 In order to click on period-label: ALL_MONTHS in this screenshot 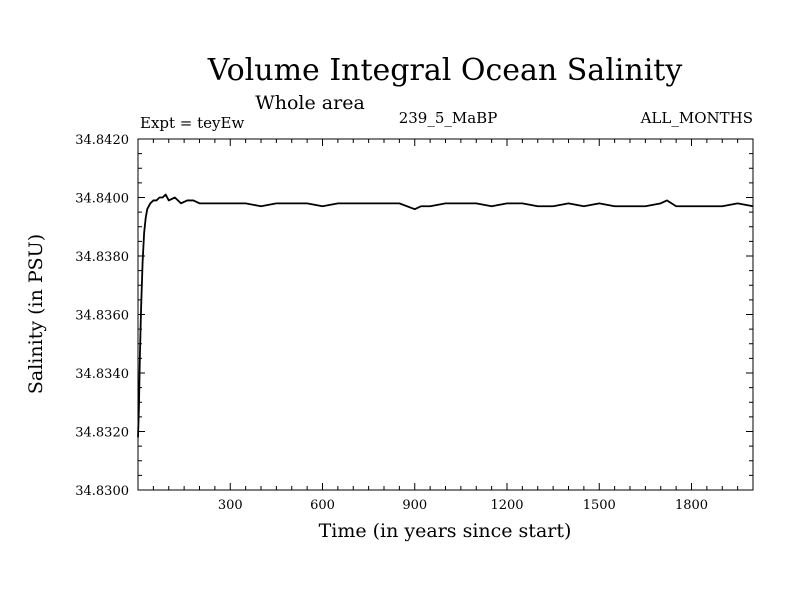, I will do `click(696, 118)`.